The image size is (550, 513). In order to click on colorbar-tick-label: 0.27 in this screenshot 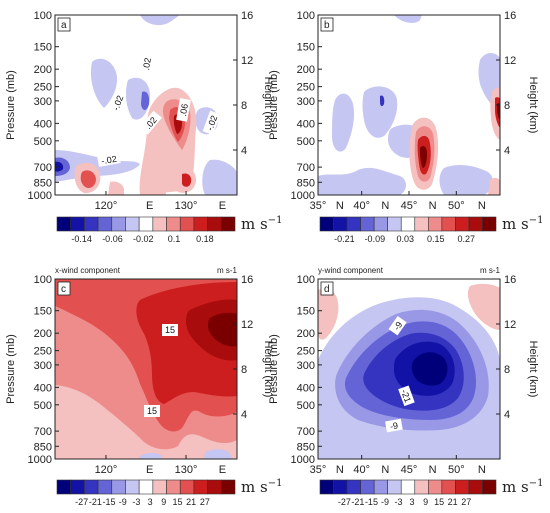, I will do `click(466, 239)`.